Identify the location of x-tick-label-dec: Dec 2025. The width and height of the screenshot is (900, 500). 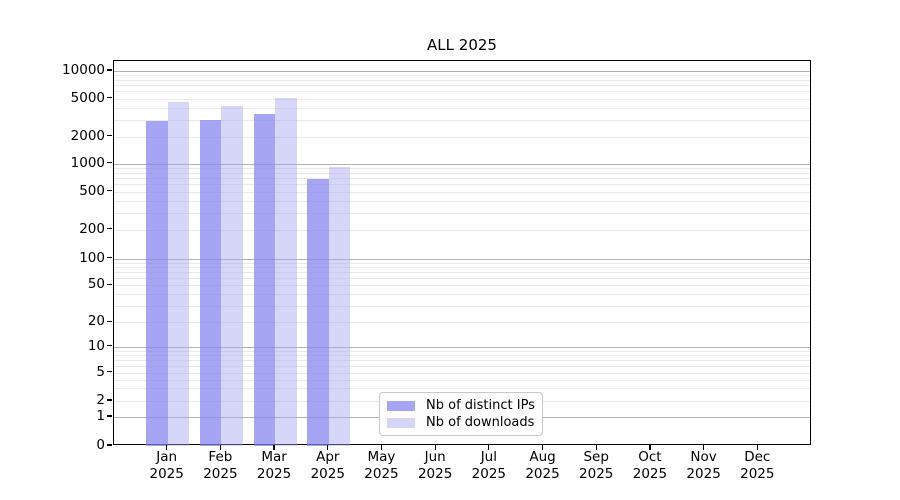
(757, 466).